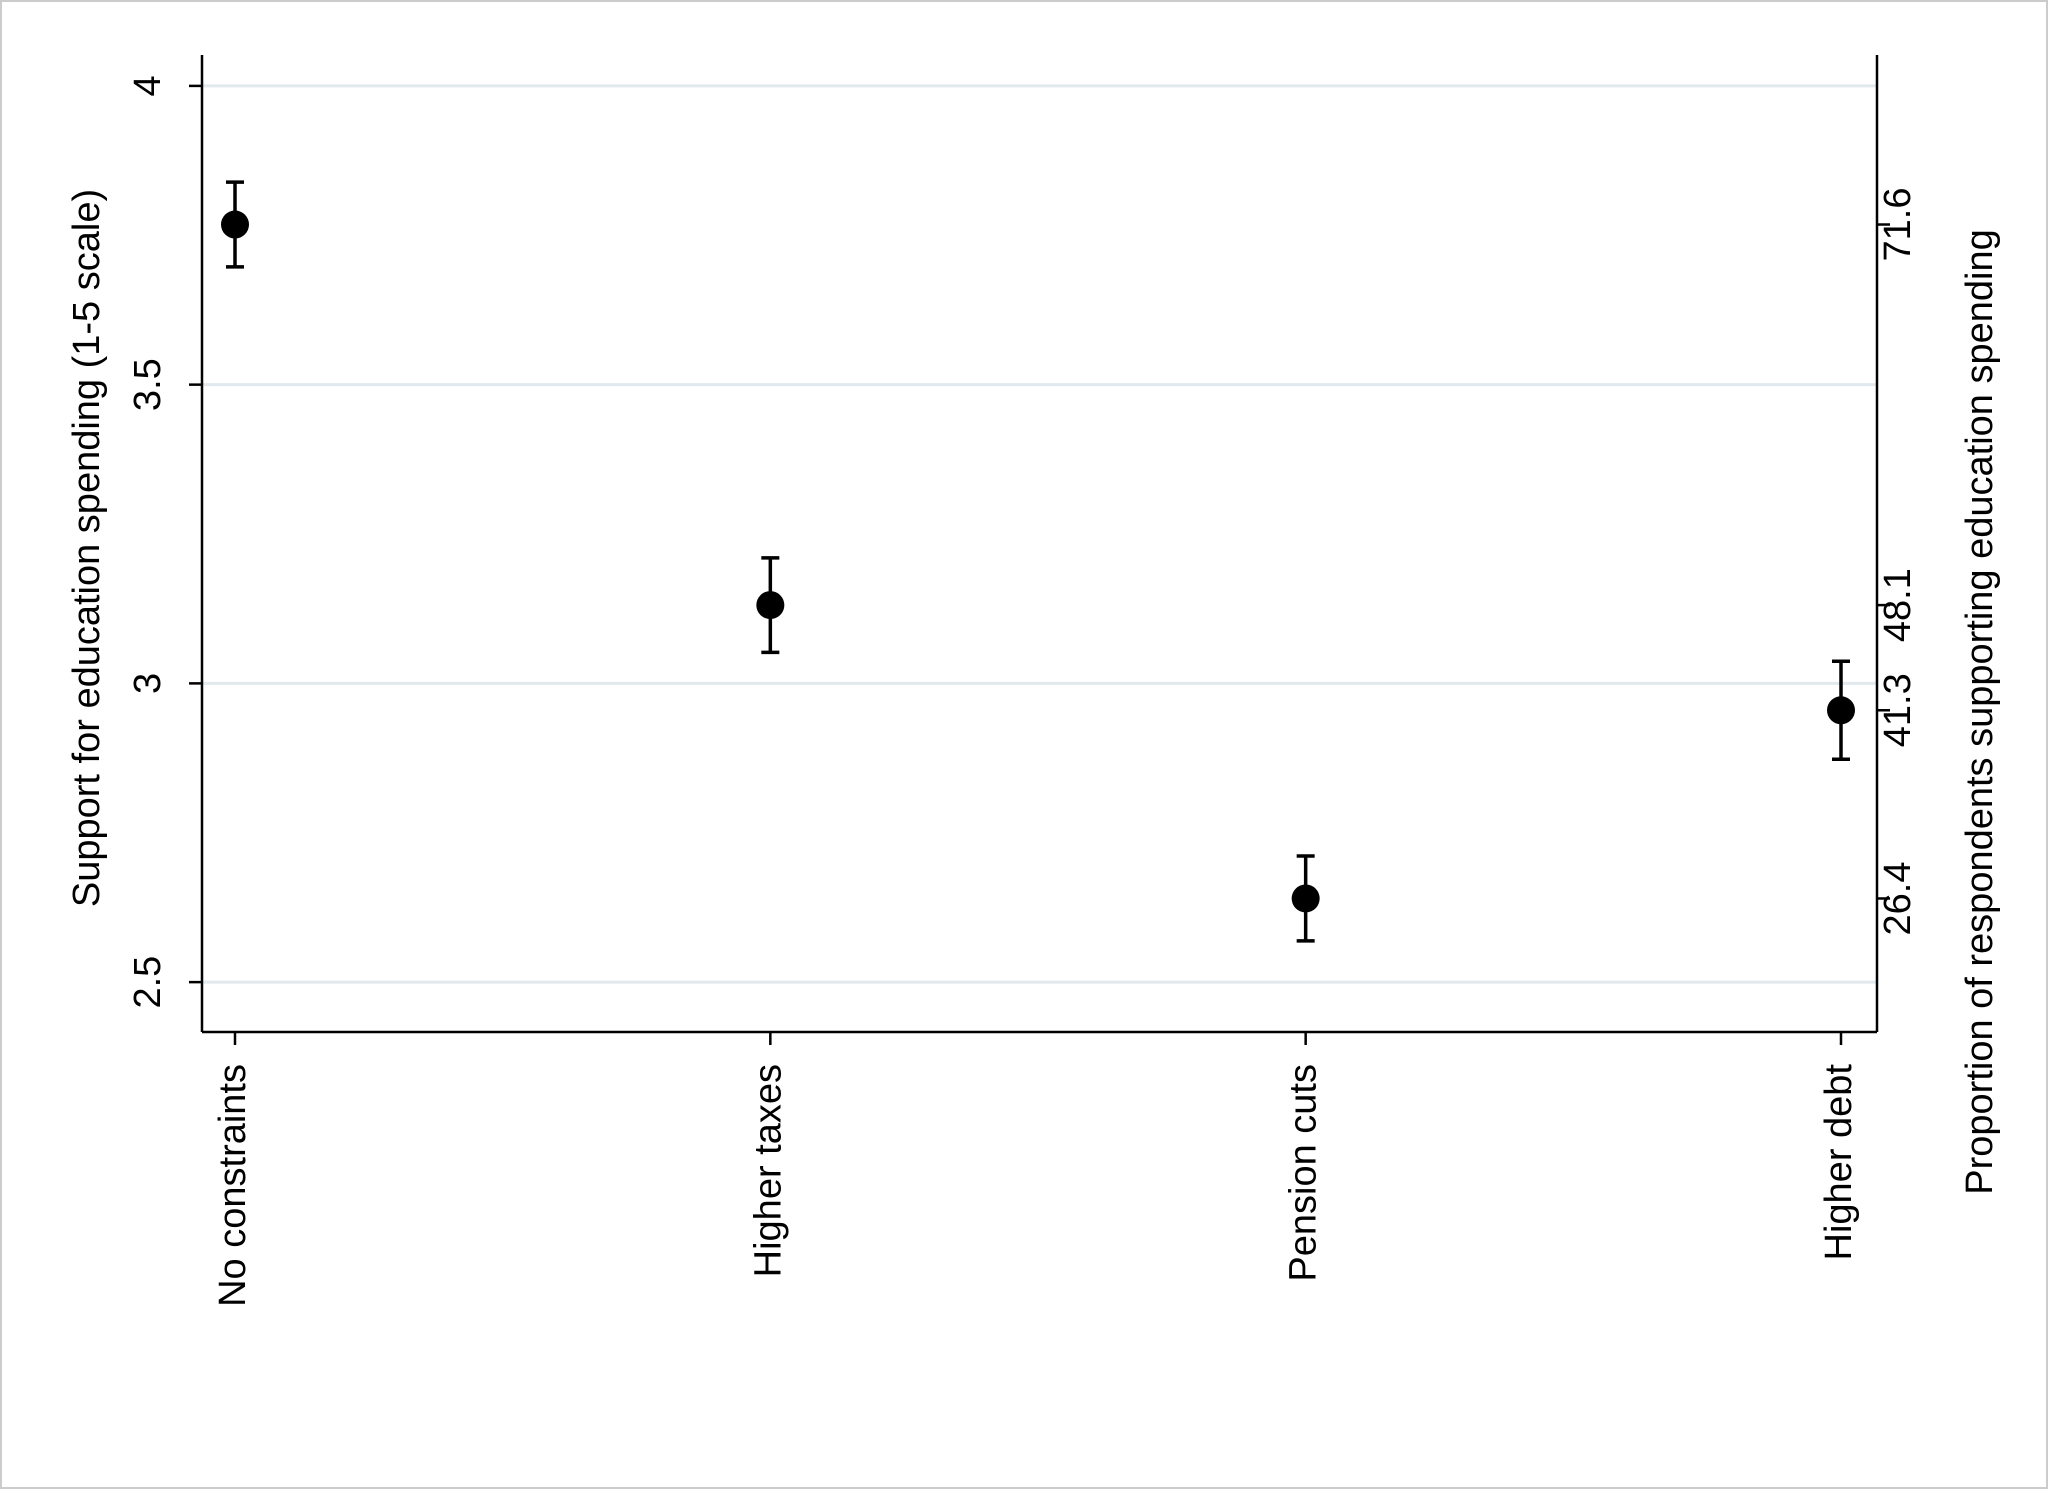  Describe the element at coordinates (148, 384) in the screenshot. I see `y-tick-label: 3.5` at that location.